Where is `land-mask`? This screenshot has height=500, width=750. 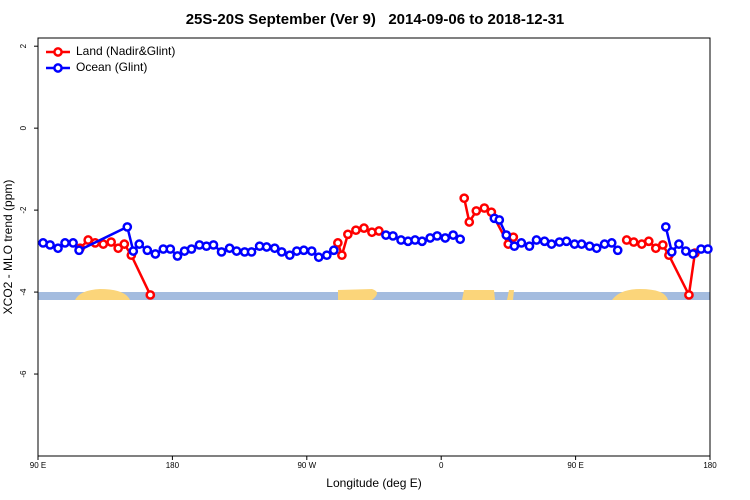 land-mask is located at coordinates (374, 294).